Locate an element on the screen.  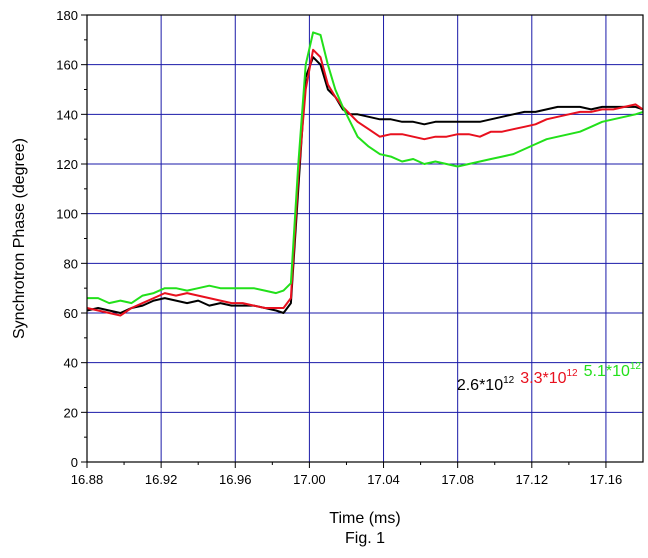
x-tick-label: 17.12 is located at coordinates (532, 479).